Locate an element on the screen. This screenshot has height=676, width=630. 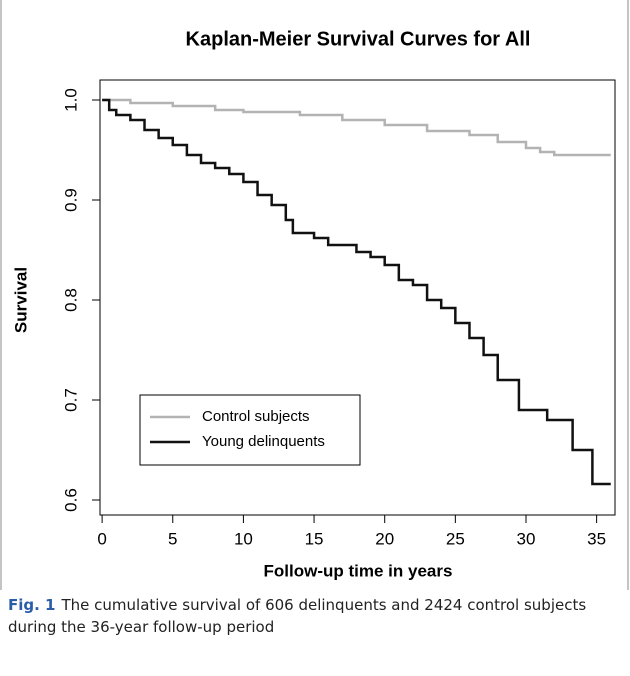
x-tick-label: 10 is located at coordinates (243, 538).